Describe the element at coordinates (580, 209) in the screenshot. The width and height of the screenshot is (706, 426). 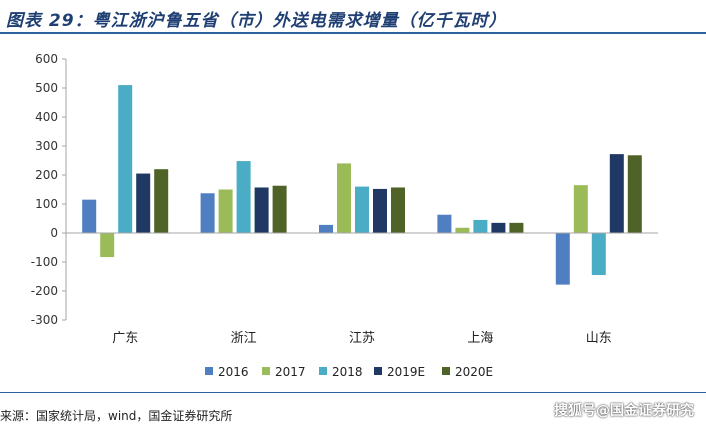
I see `bar-2017-山东` at that location.